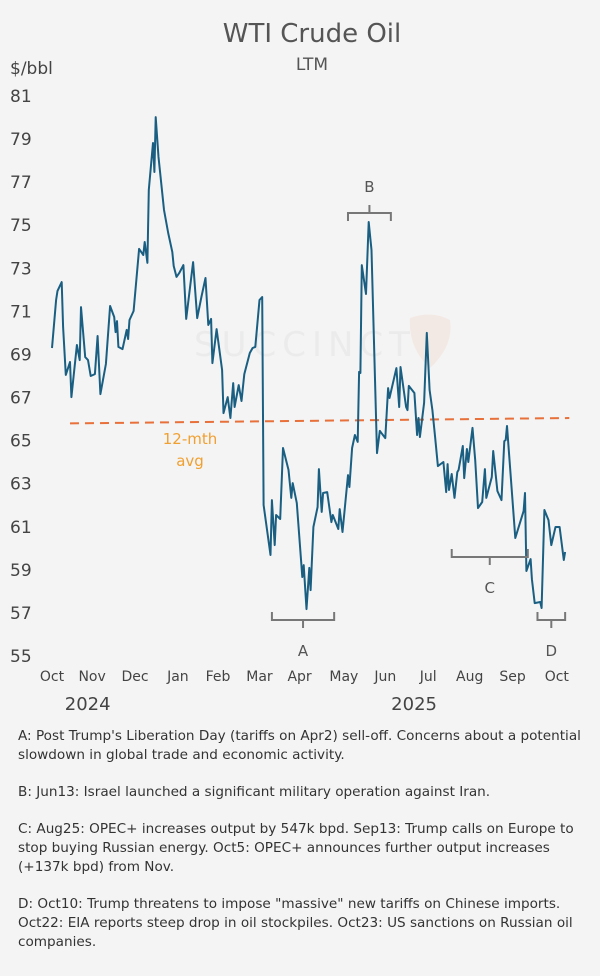 This screenshot has height=976, width=600. What do you see at coordinates (319, 421) in the screenshot?
I see `avg-reference-line` at bounding box center [319, 421].